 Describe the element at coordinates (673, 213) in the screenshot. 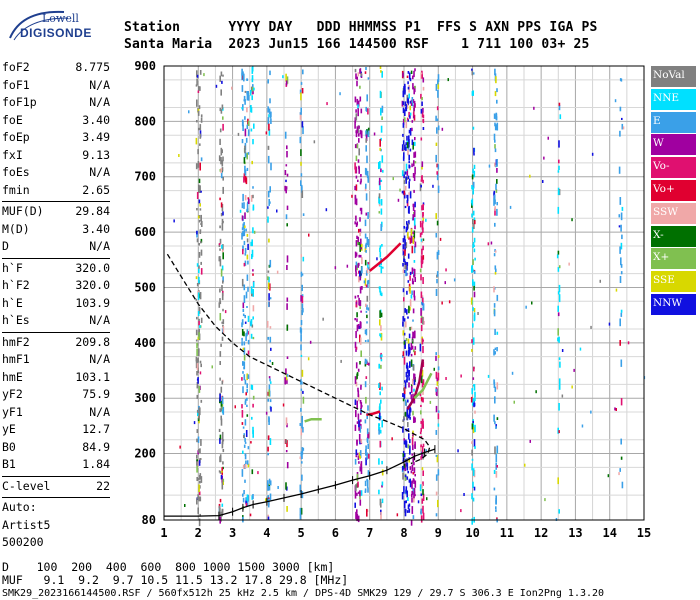

I see `legend-item: SSW` at that location.